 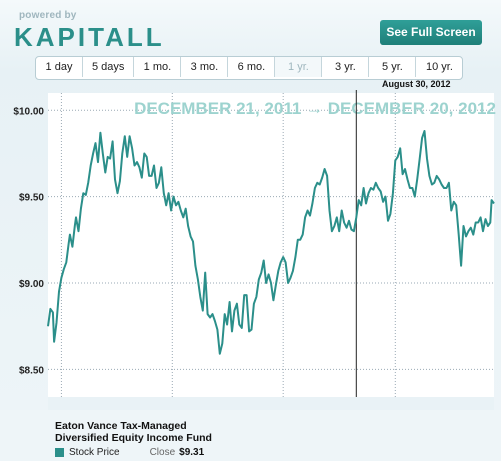 I want to click on date-marker-label: August 30, 2012, so click(x=416, y=84).